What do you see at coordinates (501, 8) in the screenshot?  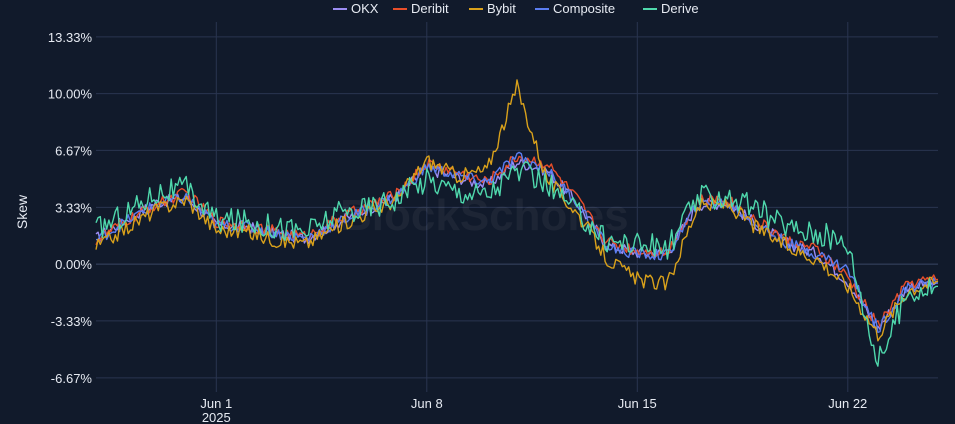 I see `legend-label: Bybit` at bounding box center [501, 8].